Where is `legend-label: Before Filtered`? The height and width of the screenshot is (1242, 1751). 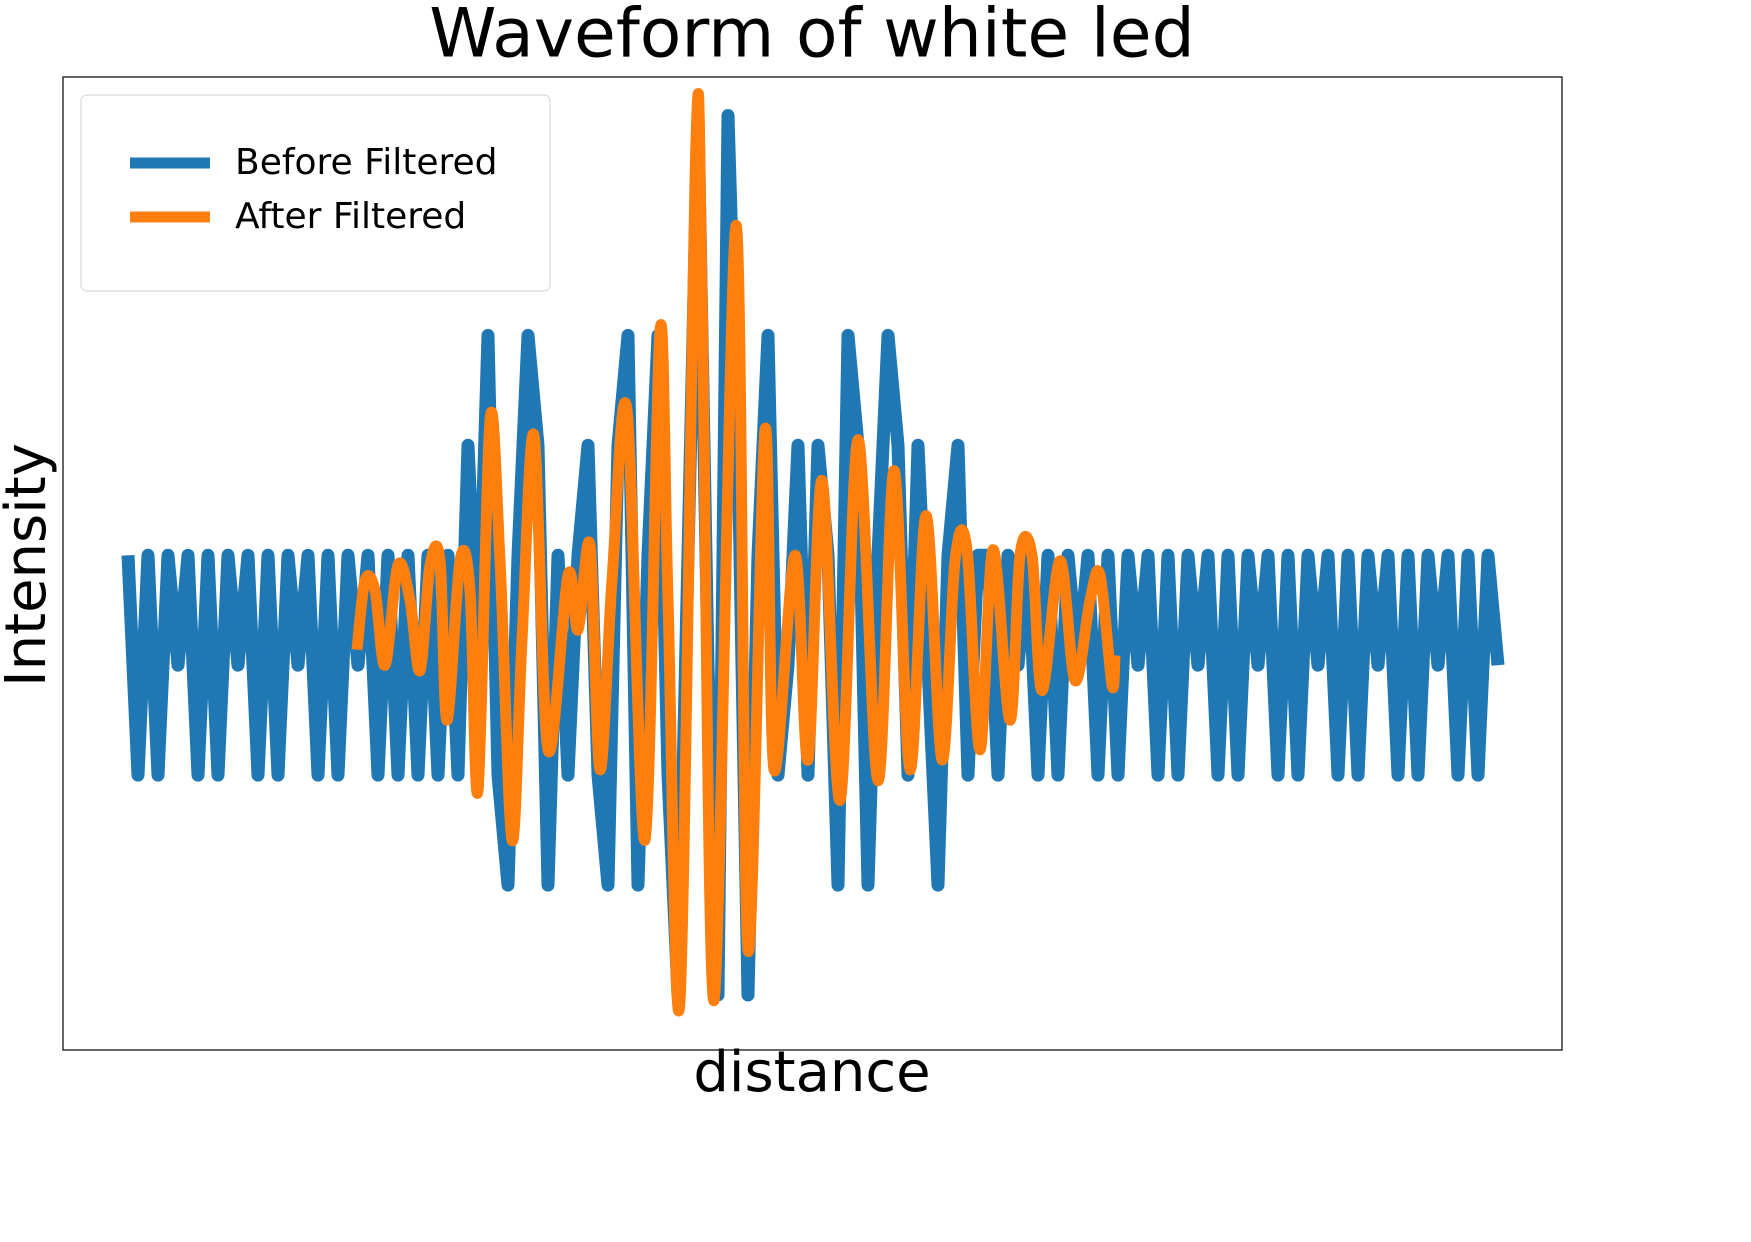
legend-label: Before Filtered is located at coordinates (366, 162).